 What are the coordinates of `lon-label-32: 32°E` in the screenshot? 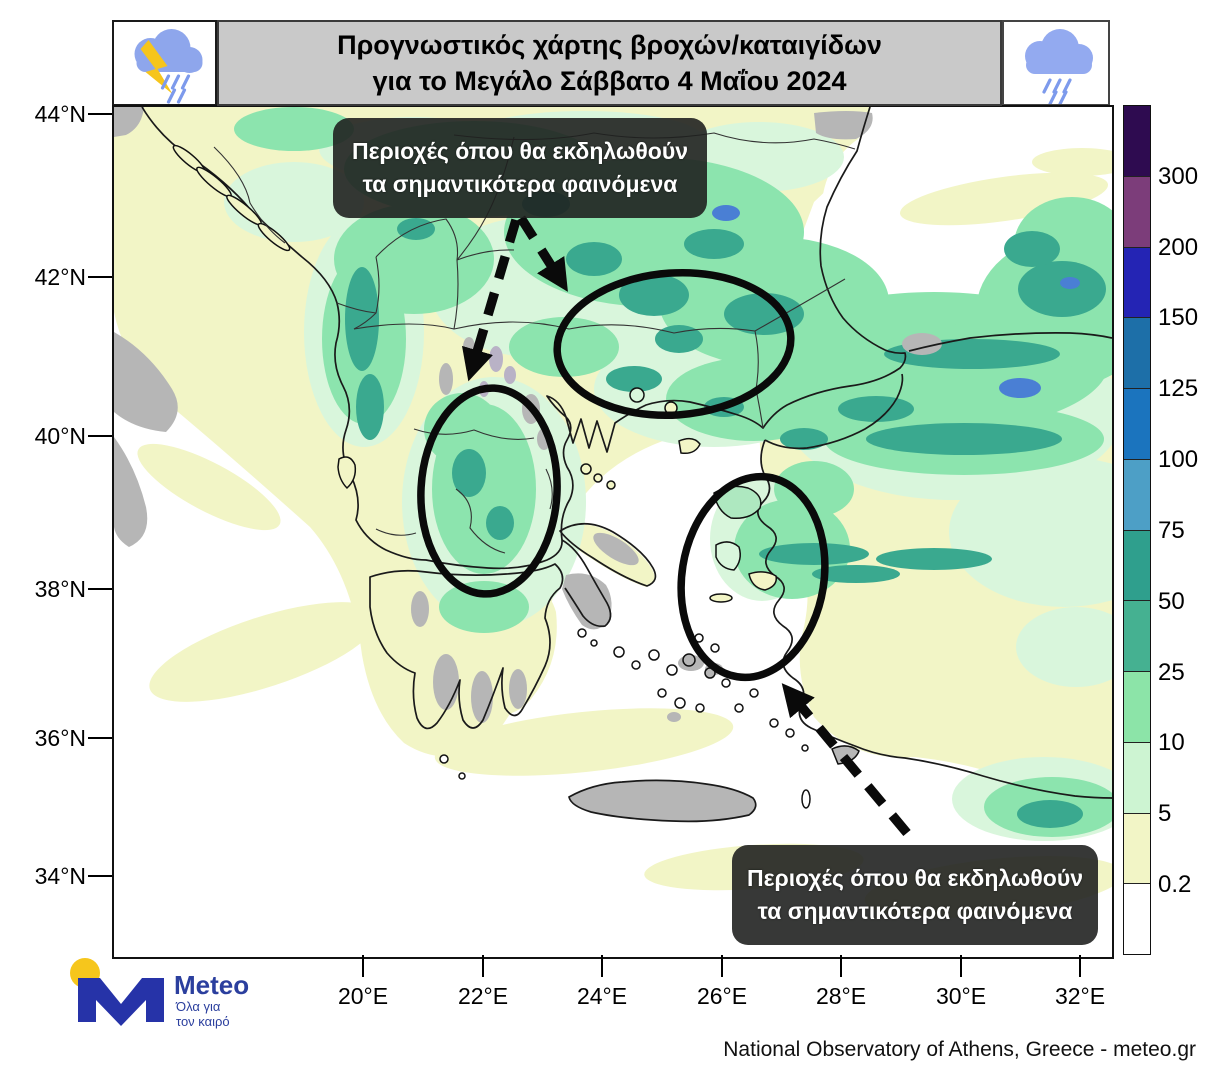 It's located at (1080, 996).